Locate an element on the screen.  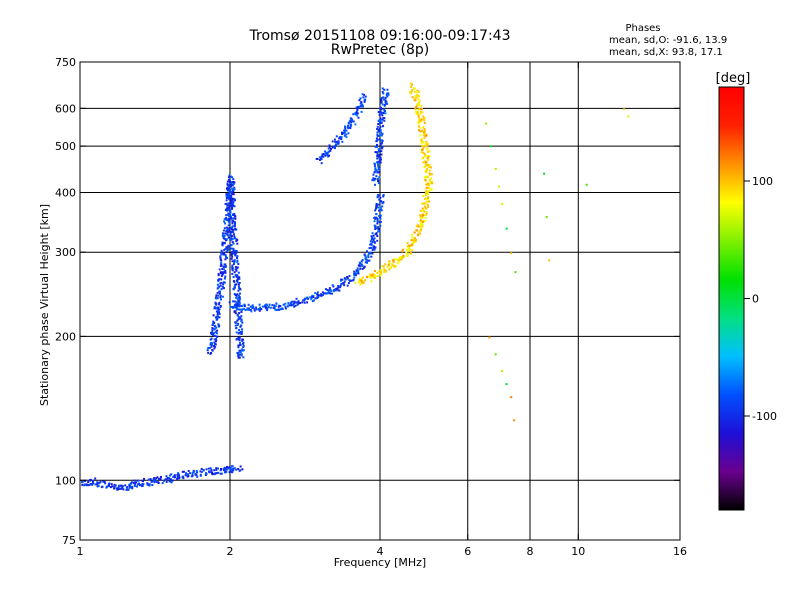
colorbar-tick-label: 100 is located at coordinates (762, 181).